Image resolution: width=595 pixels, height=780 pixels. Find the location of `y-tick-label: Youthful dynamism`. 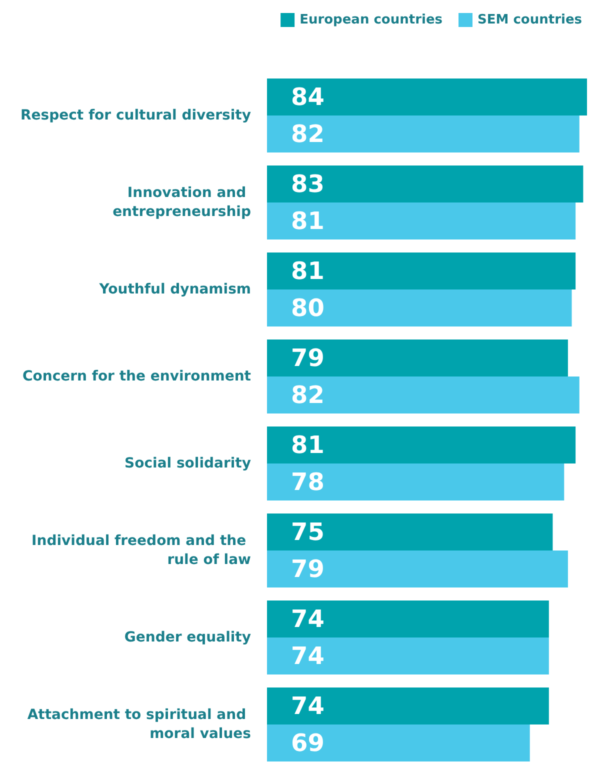

y-tick-label: Youthful dynamism is located at coordinates (174, 290).